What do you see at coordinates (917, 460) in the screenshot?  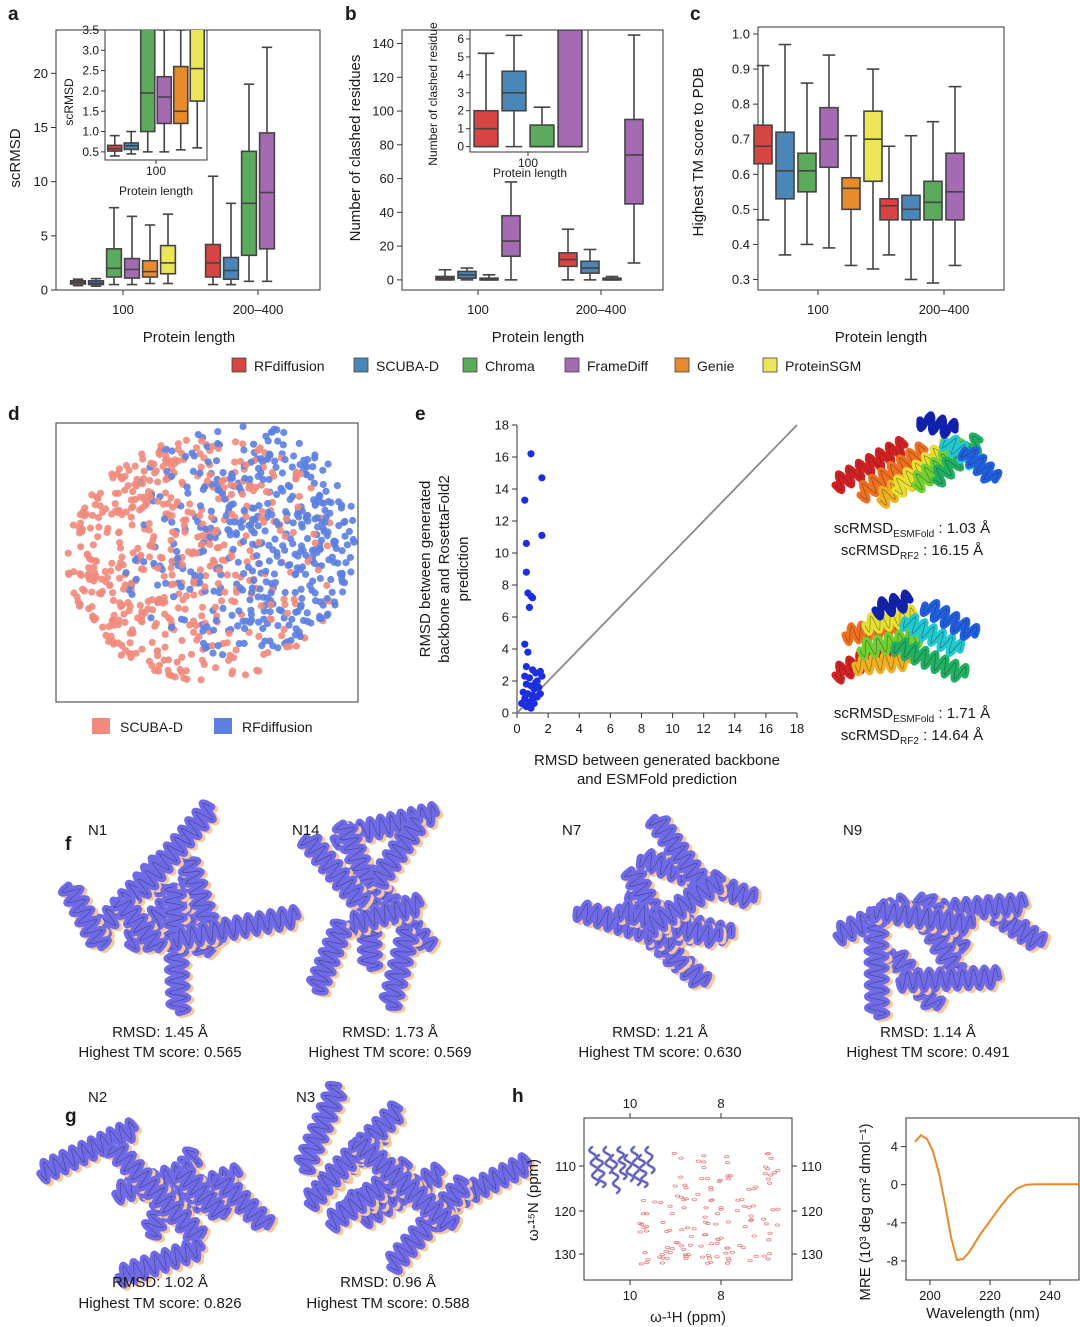 I see `e-structure-1-image` at bounding box center [917, 460].